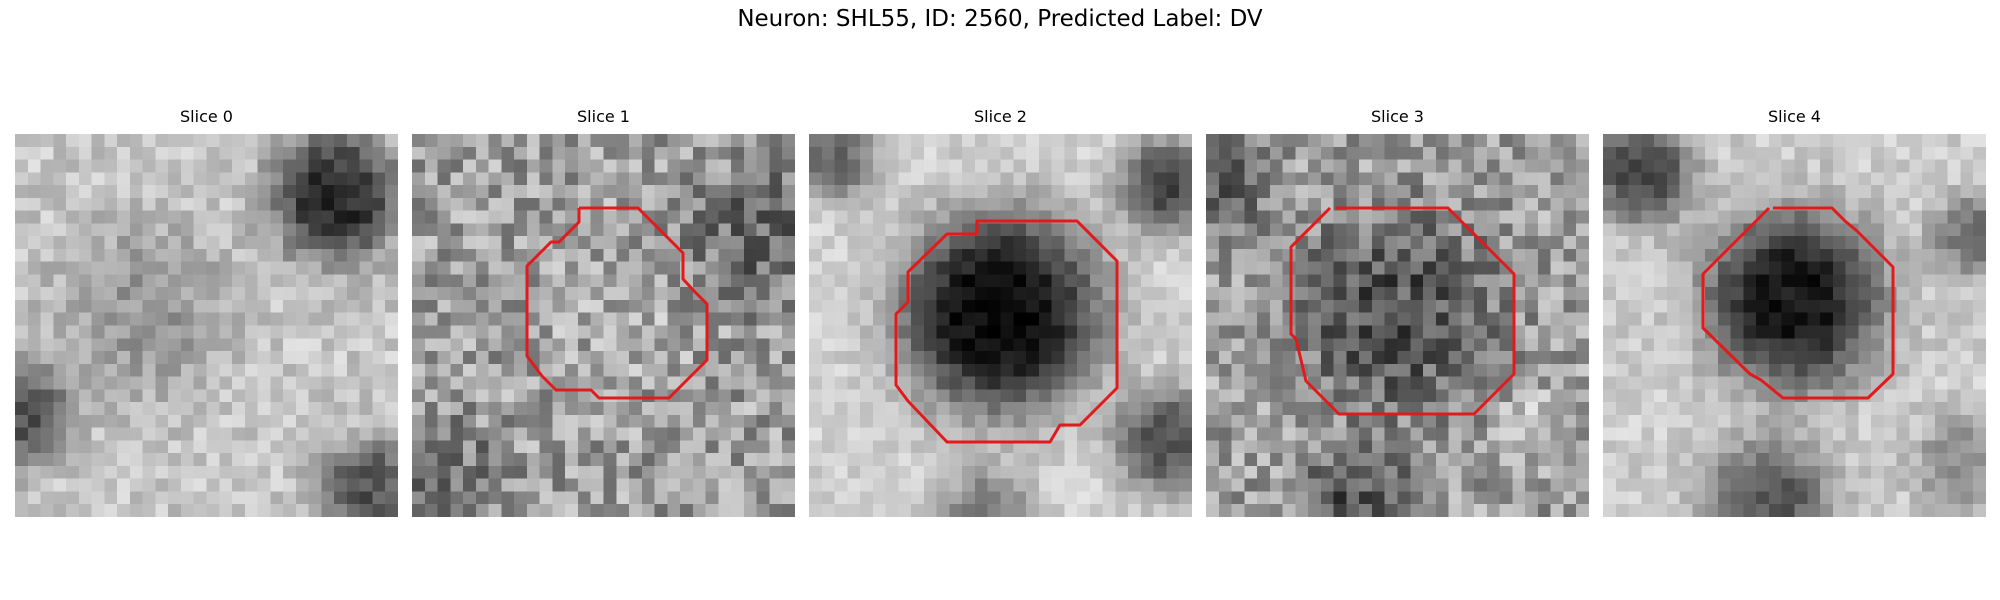  Describe the element at coordinates (1000, 116) in the screenshot. I see `slice-title: Slice 2` at that location.